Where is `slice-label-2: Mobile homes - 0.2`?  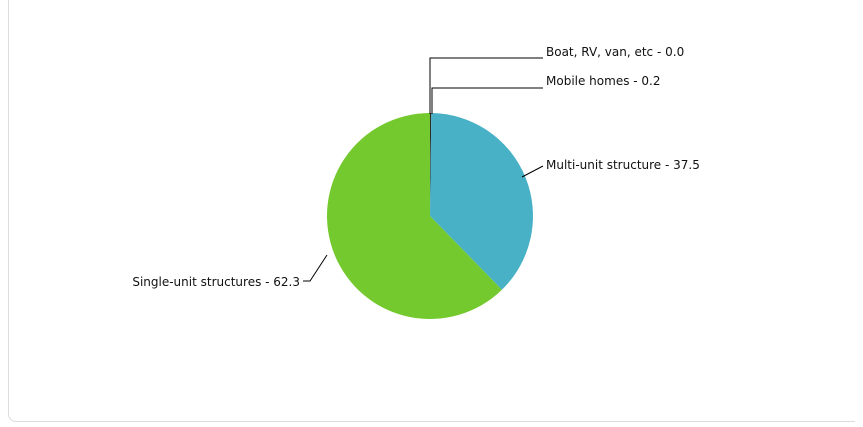
slice-label-2: Mobile homes - 0.2 is located at coordinates (603, 81).